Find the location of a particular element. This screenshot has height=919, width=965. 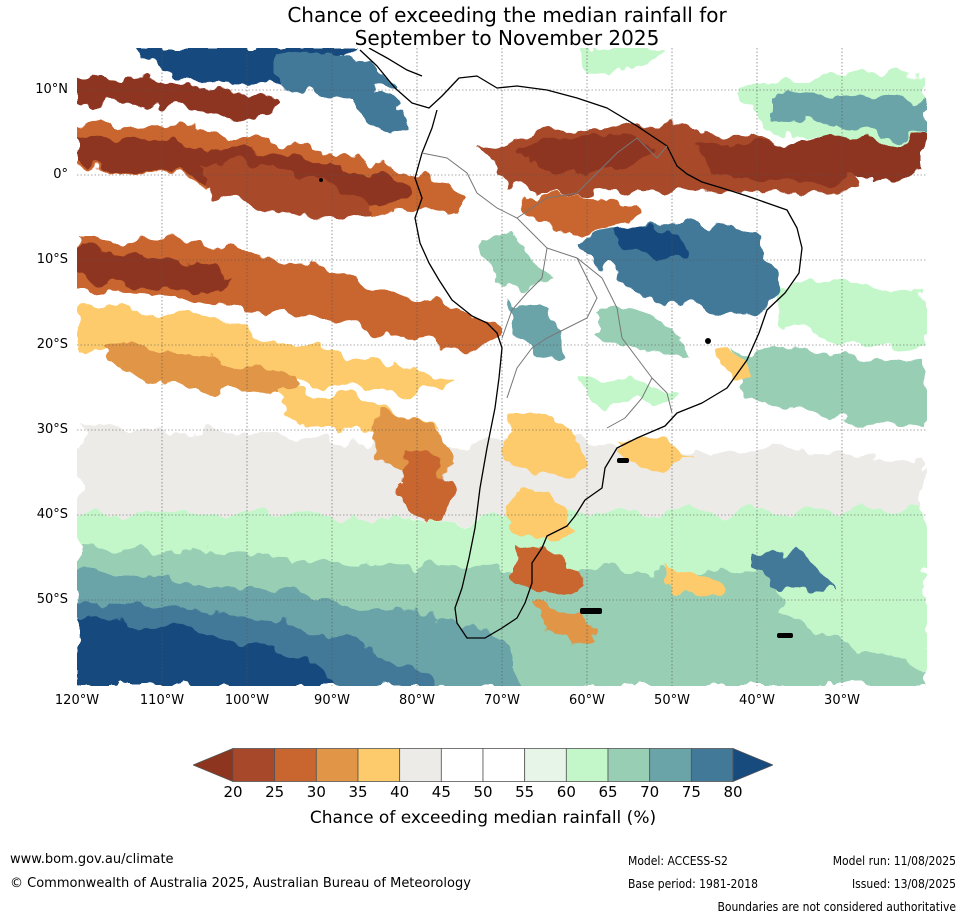

colorbar-tick-label: 30 is located at coordinates (316, 792).